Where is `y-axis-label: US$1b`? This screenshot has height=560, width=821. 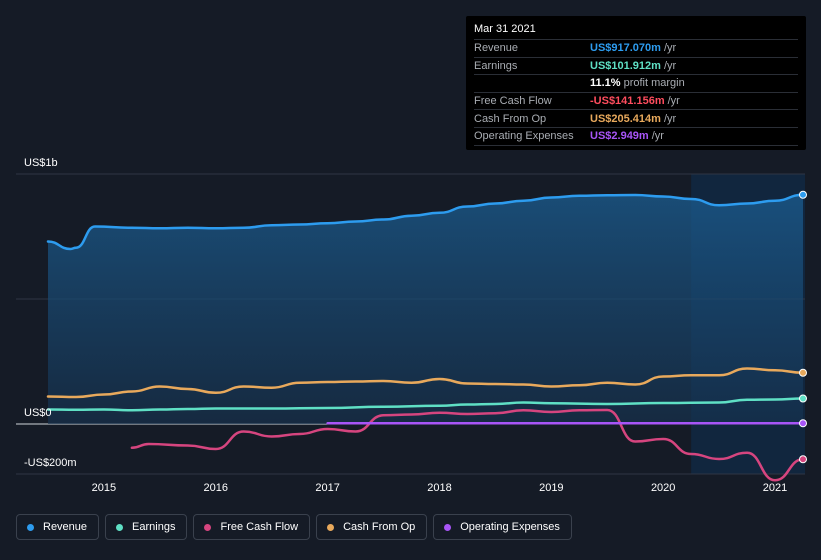
y-axis-label: US$1b is located at coordinates (41, 163).